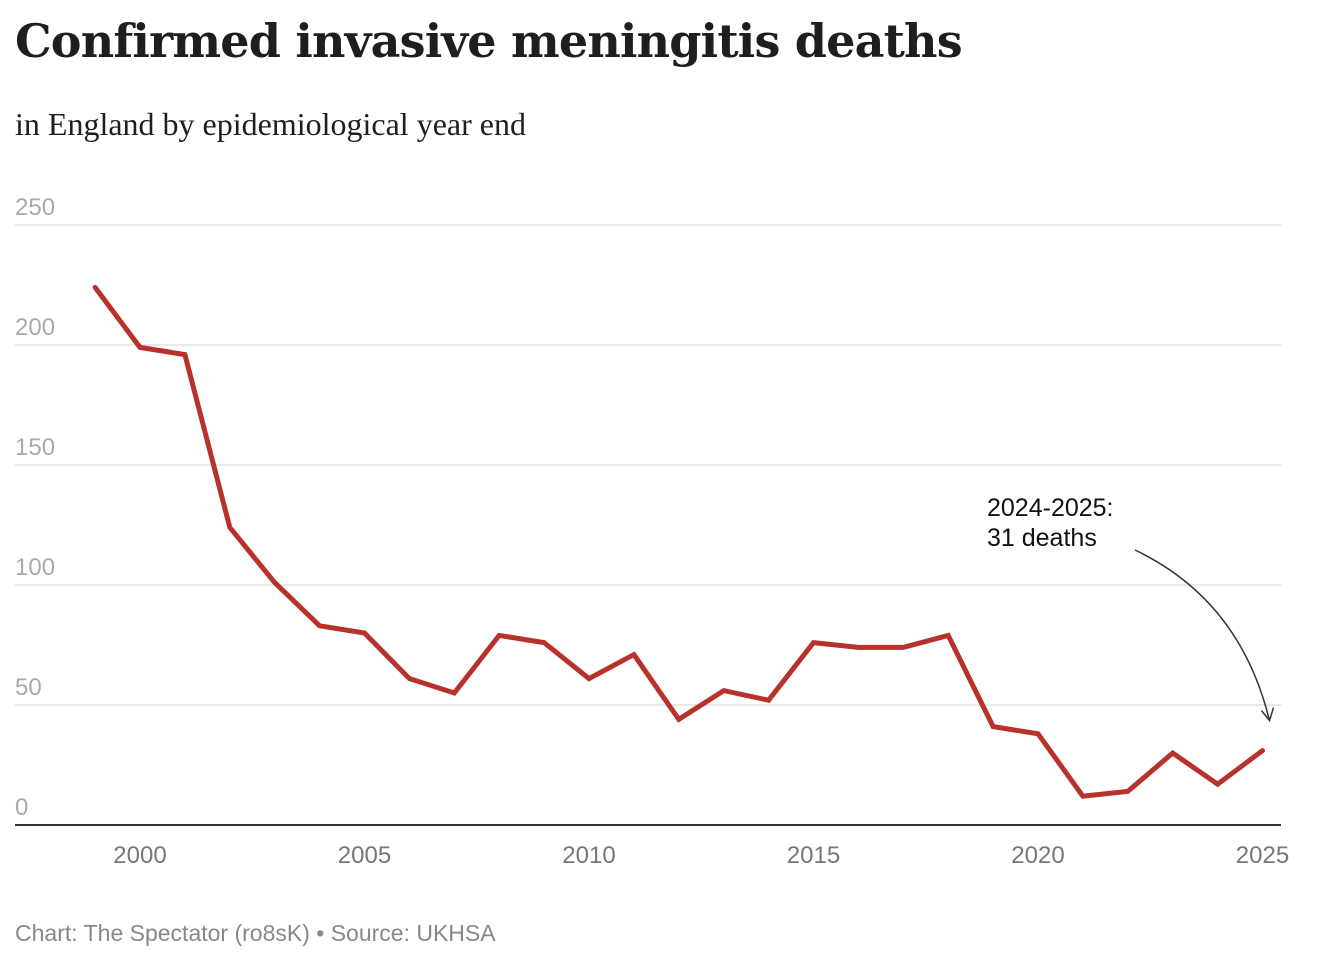 The height and width of the screenshot is (970, 1322). Describe the element at coordinates (35, 327) in the screenshot. I see `y-tick-label: 200` at that location.